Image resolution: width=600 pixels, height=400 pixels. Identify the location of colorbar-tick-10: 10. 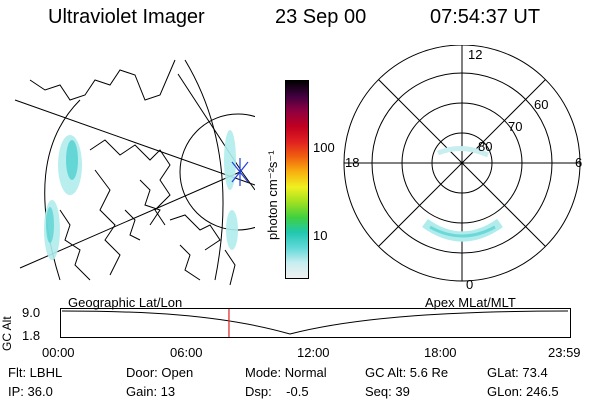
(320, 235).